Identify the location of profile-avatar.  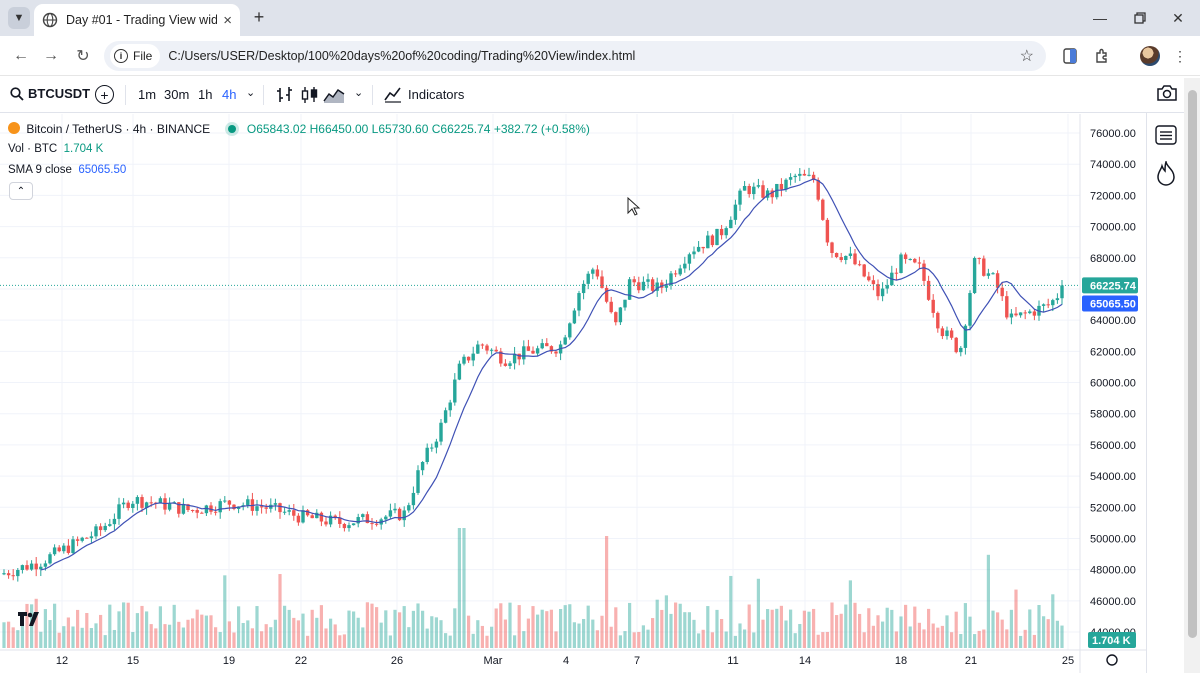
(1150, 56).